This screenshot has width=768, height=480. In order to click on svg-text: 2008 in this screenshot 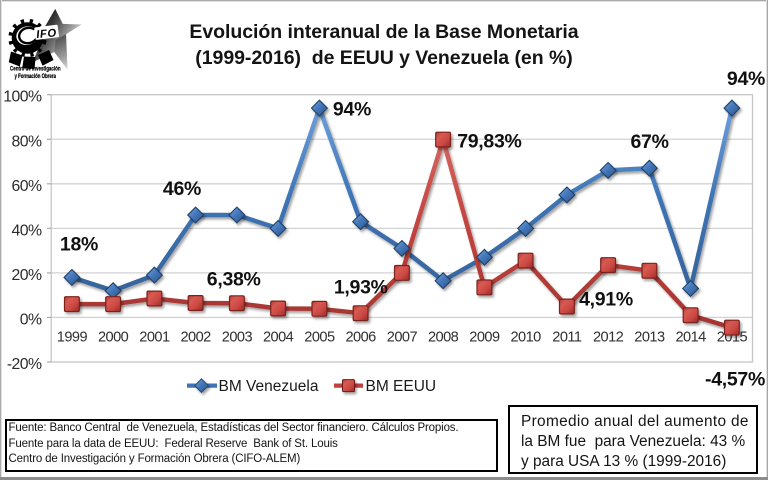, I will do `click(443, 337)`.